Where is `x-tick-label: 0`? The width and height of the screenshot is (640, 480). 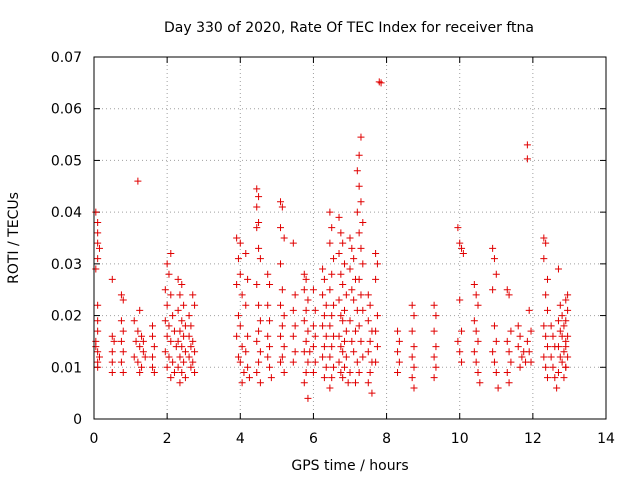 x-tick-label: 0 is located at coordinates (94, 439).